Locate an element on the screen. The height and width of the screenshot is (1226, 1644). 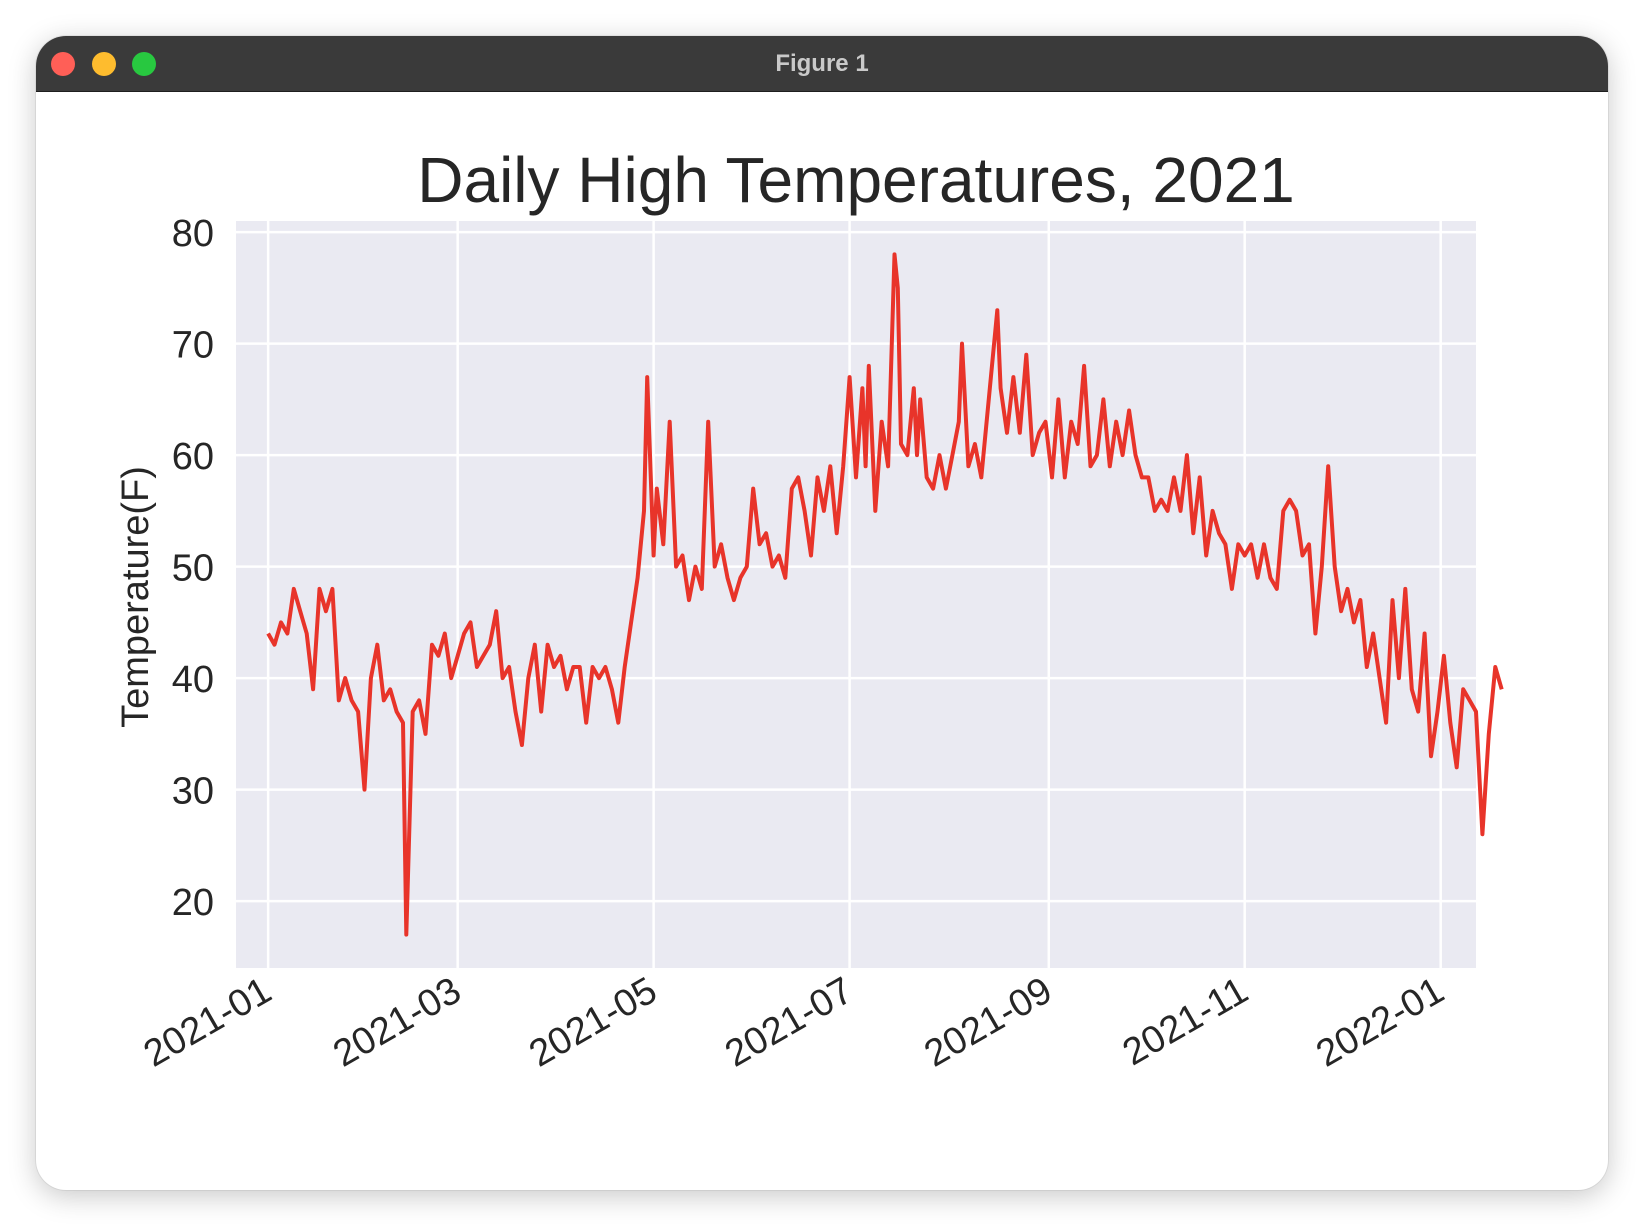
x-tick-label: 2022-01 is located at coordinates (1380, 1022).